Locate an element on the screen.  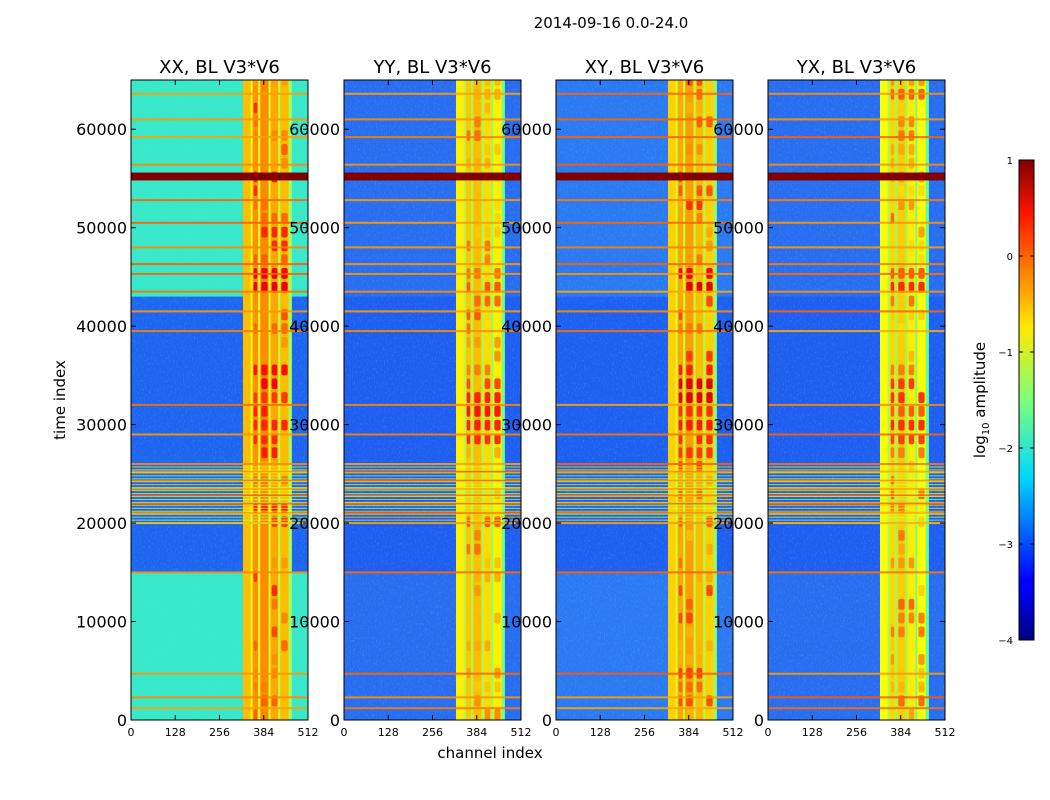
y-tick-label: 60000 is located at coordinates (526, 129).